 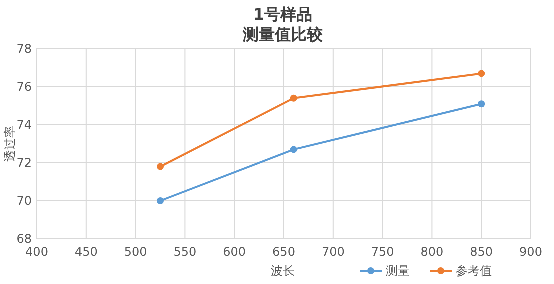 I want to click on x-tick-label: 400, so click(x=37, y=252).